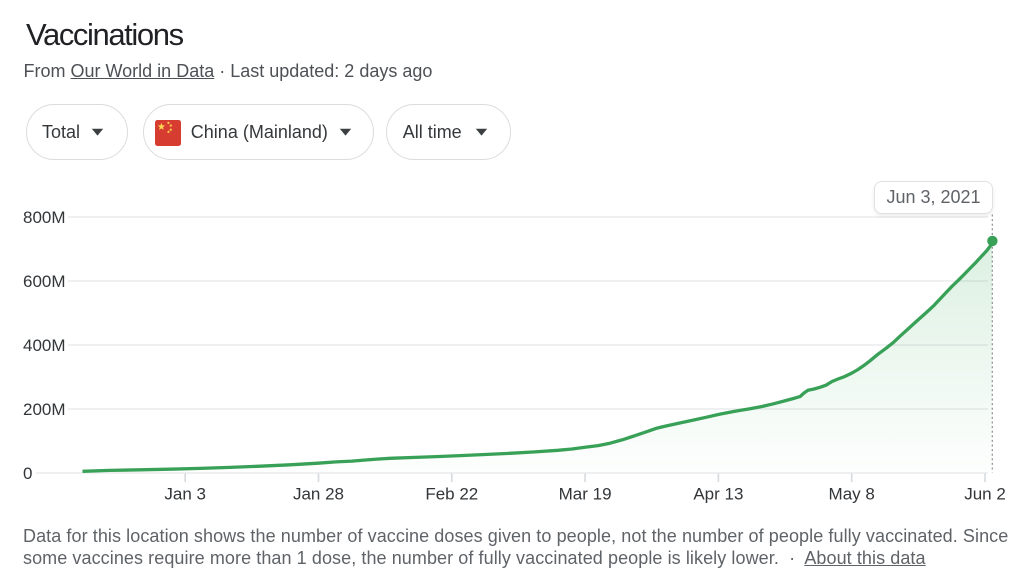 The image size is (1024, 578). I want to click on svg-text: 400M, so click(44, 345).